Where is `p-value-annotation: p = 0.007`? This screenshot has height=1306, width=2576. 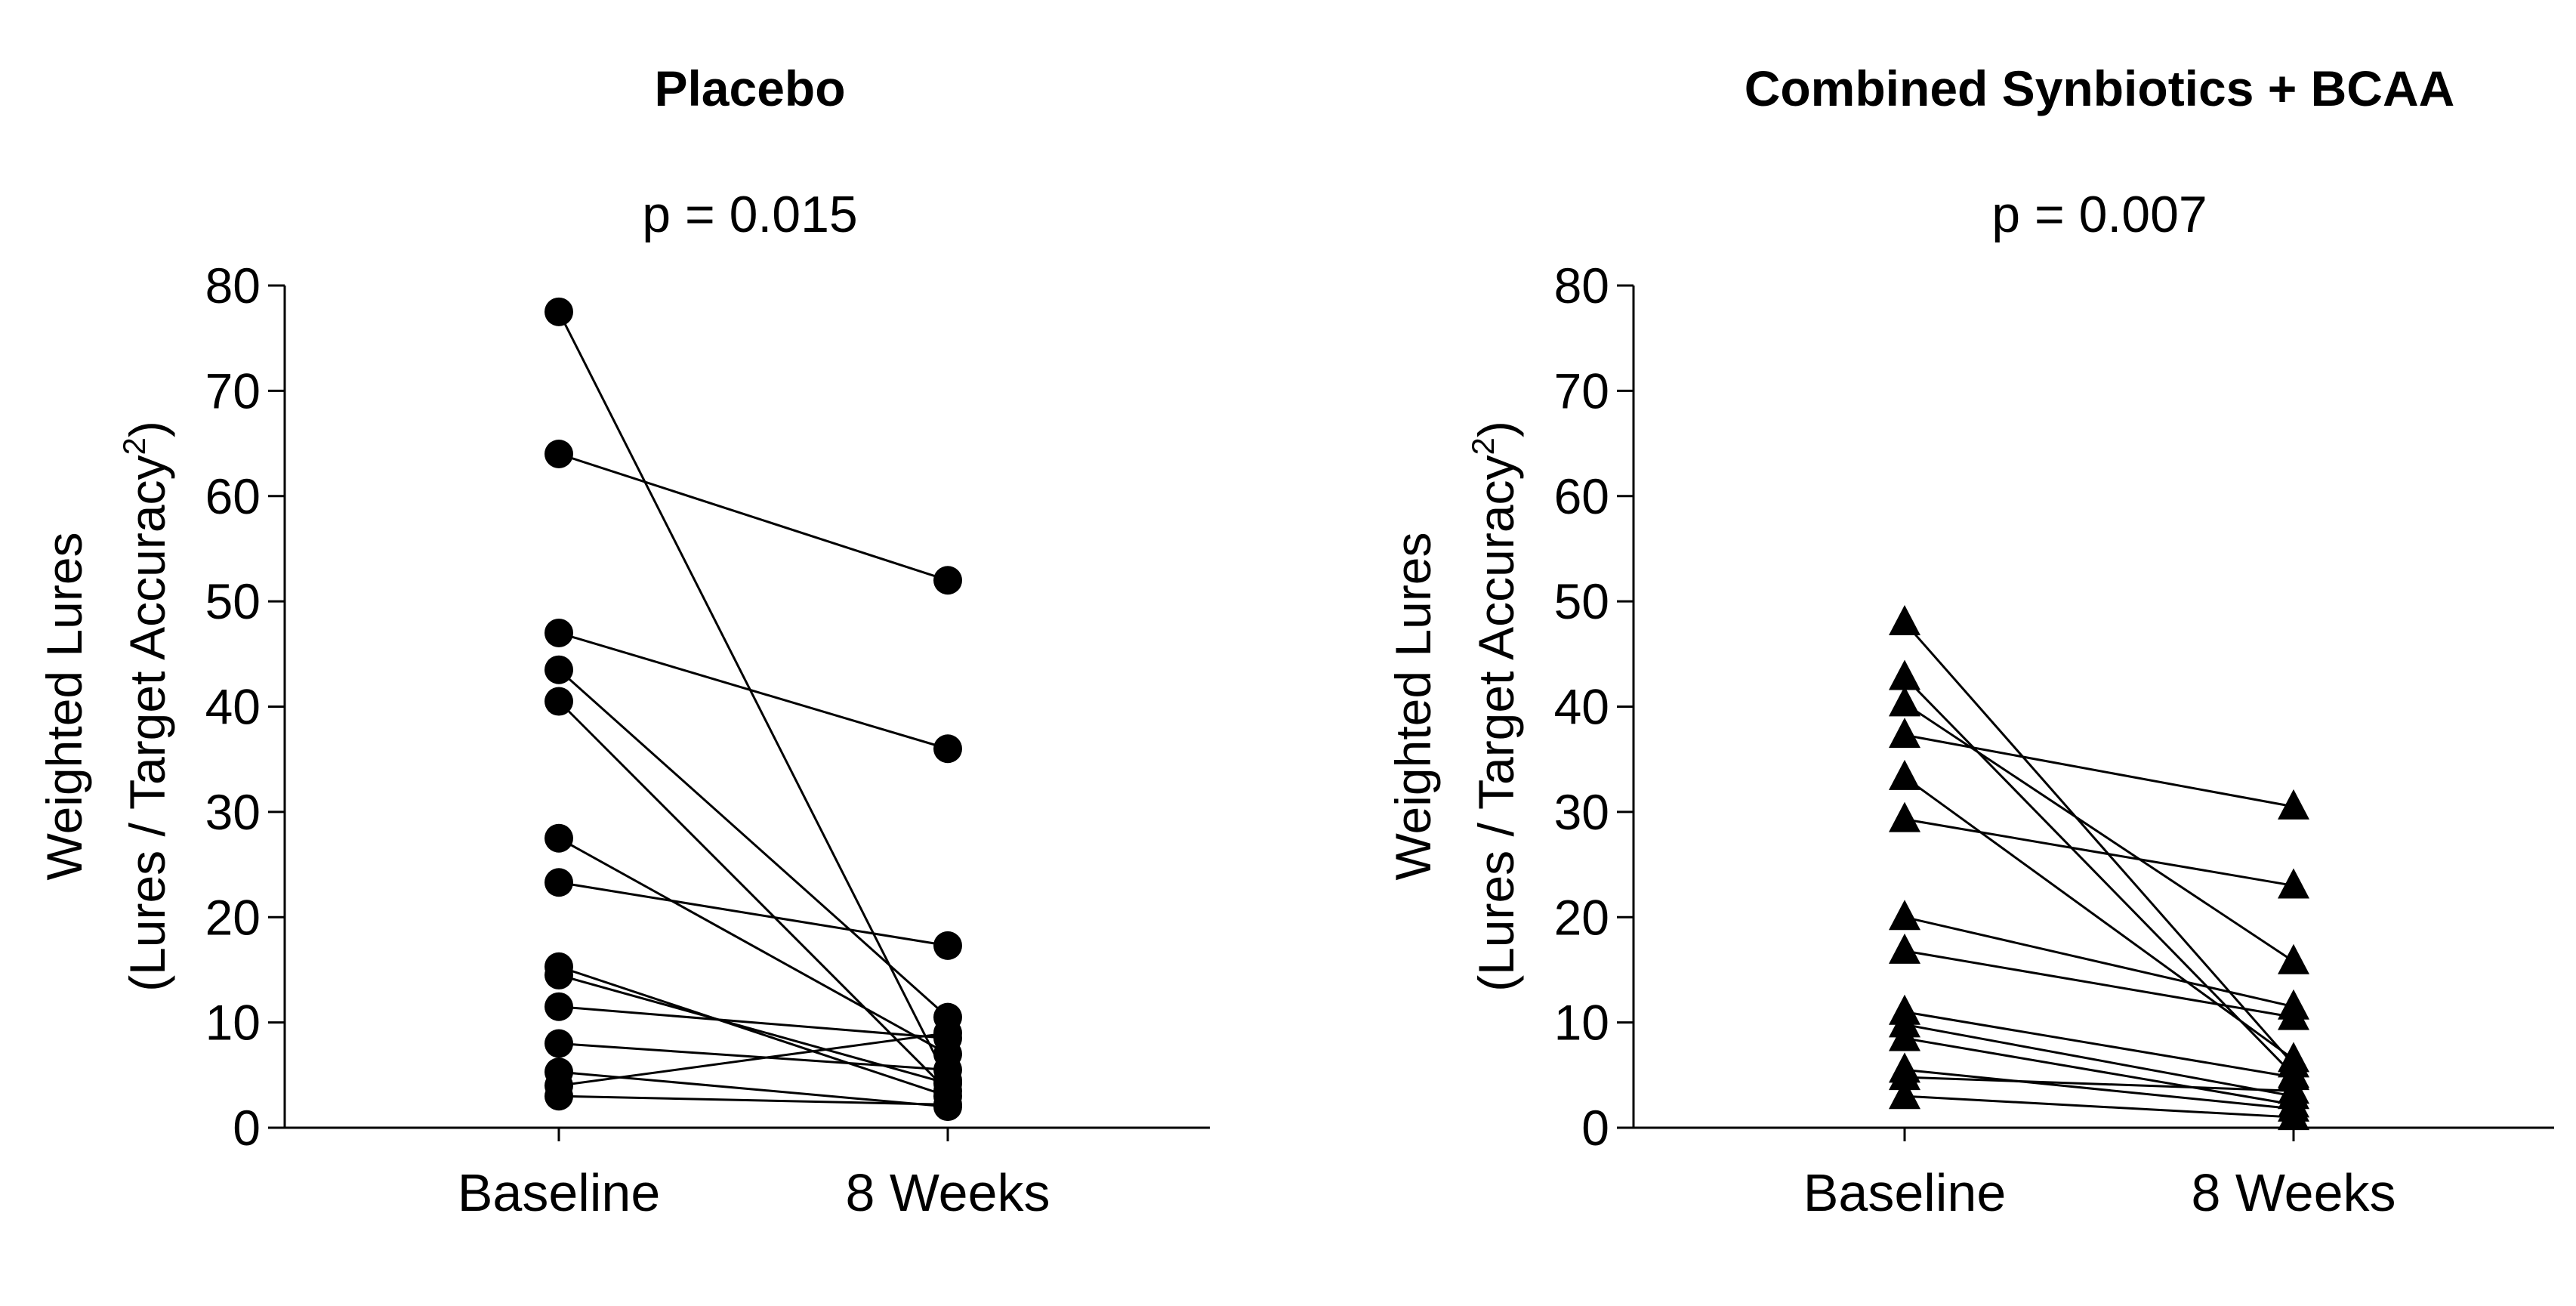 p-value-annotation: p = 0.007 is located at coordinates (2099, 214).